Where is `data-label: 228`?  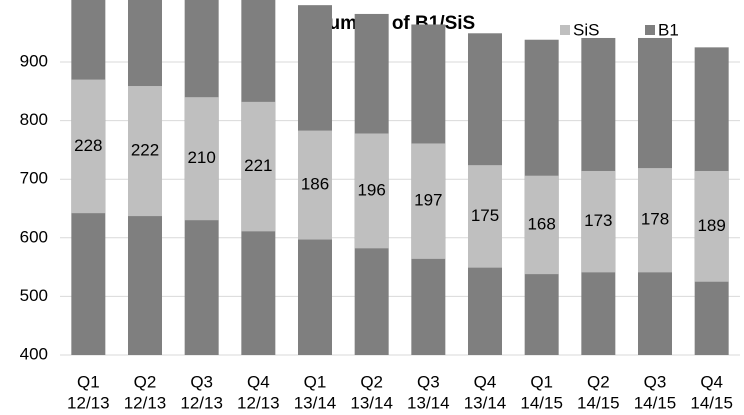
data-label: 228 is located at coordinates (88, 145).